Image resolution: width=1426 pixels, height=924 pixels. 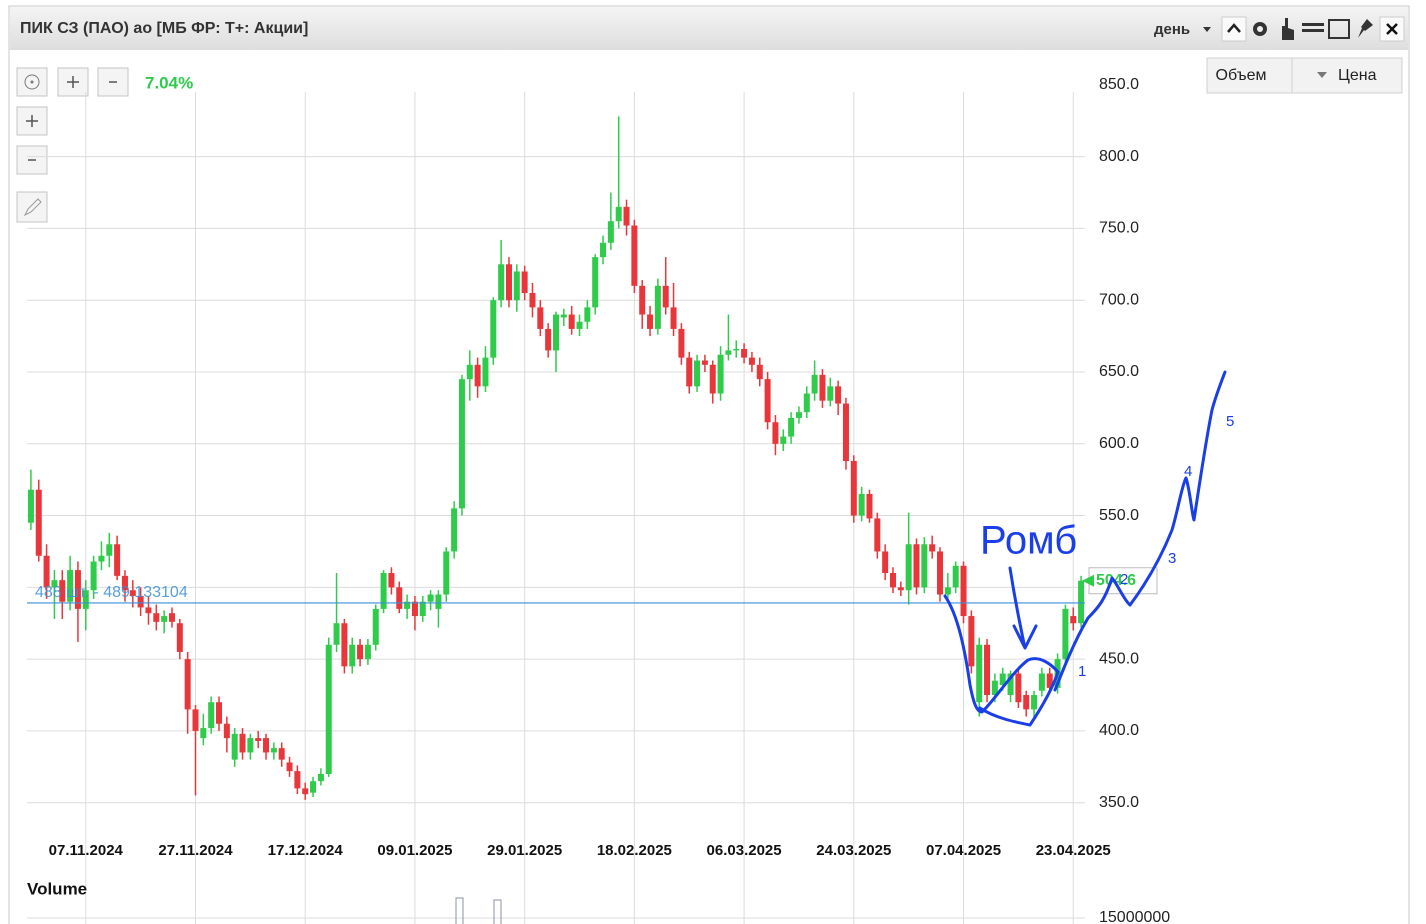 I want to click on wave-label: 1, so click(x=1082, y=671).